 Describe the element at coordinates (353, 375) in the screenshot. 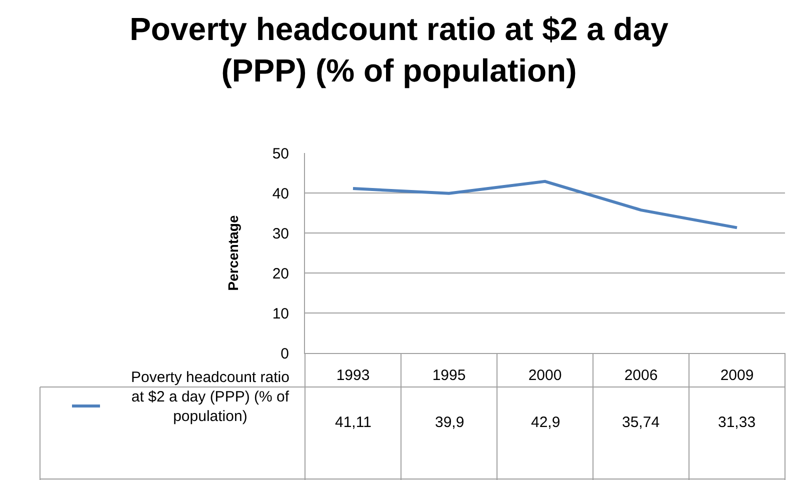

I see `x-tick-label: 1993` at that location.